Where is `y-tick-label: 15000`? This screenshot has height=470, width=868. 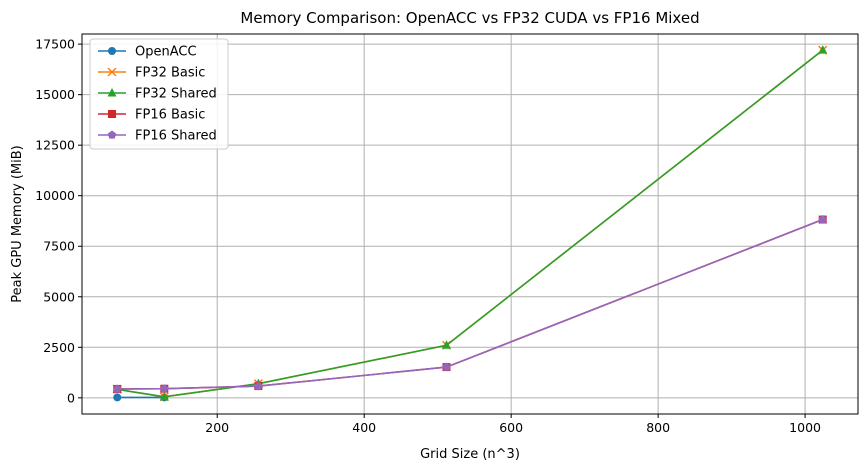
y-tick-label: 15000 is located at coordinates (55, 94).